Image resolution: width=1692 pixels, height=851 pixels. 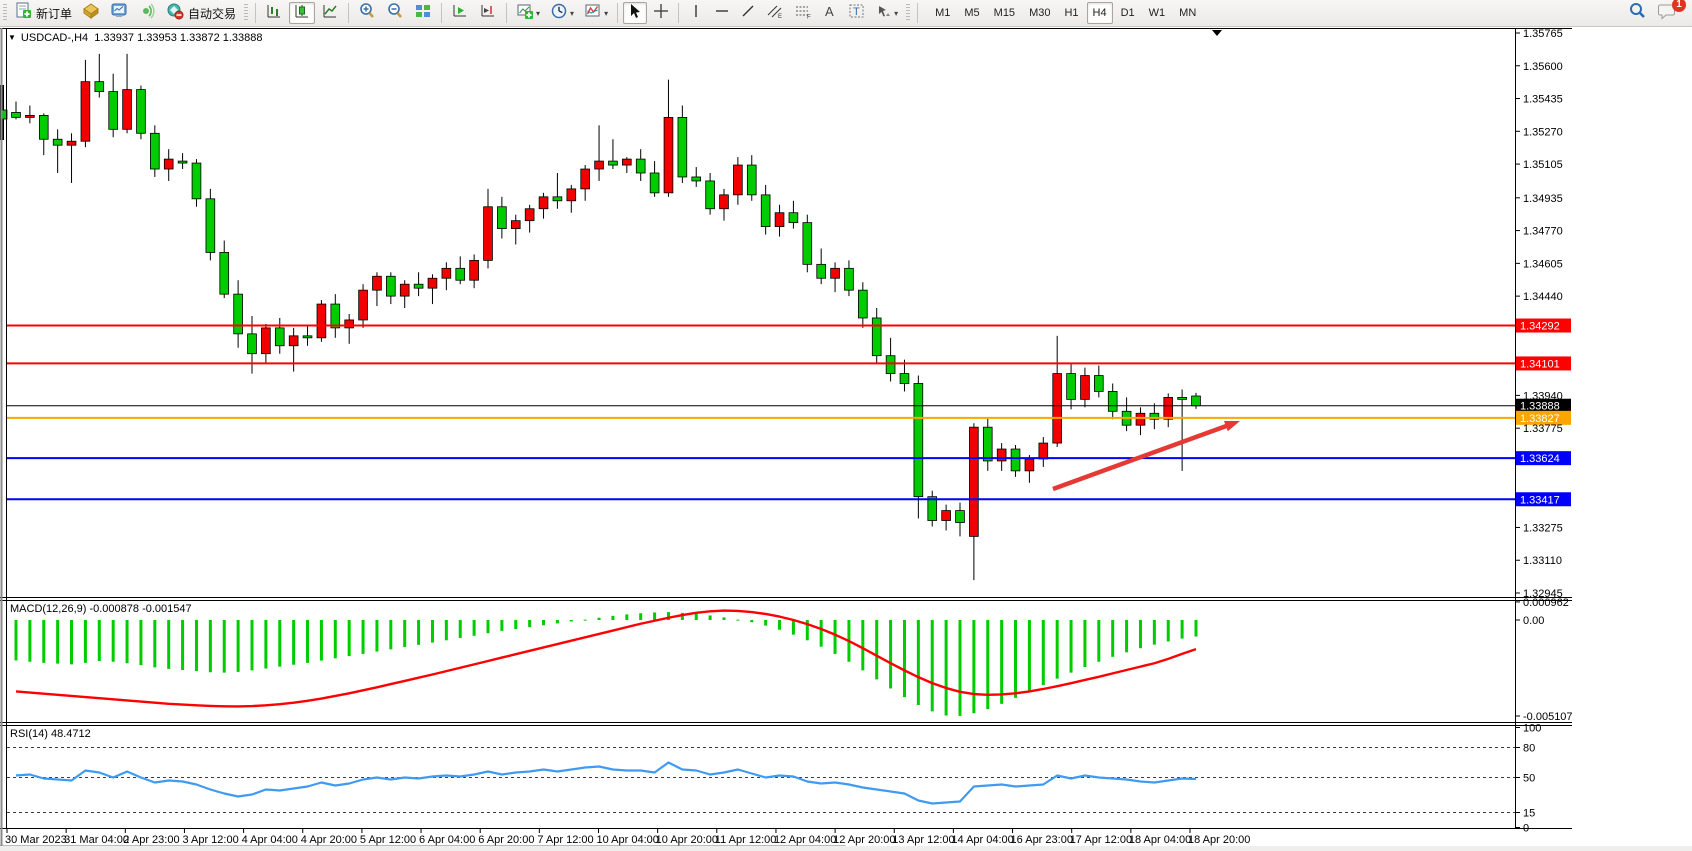 I want to click on text-label-button: T, so click(x=857, y=13).